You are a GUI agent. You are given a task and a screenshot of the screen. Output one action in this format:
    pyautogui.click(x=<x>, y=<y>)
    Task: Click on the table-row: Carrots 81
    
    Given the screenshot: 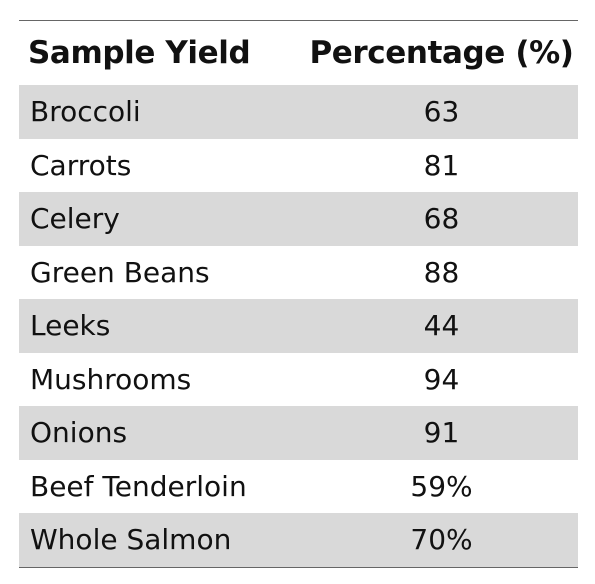 What is the action you would take?
    pyautogui.click(x=298, y=166)
    